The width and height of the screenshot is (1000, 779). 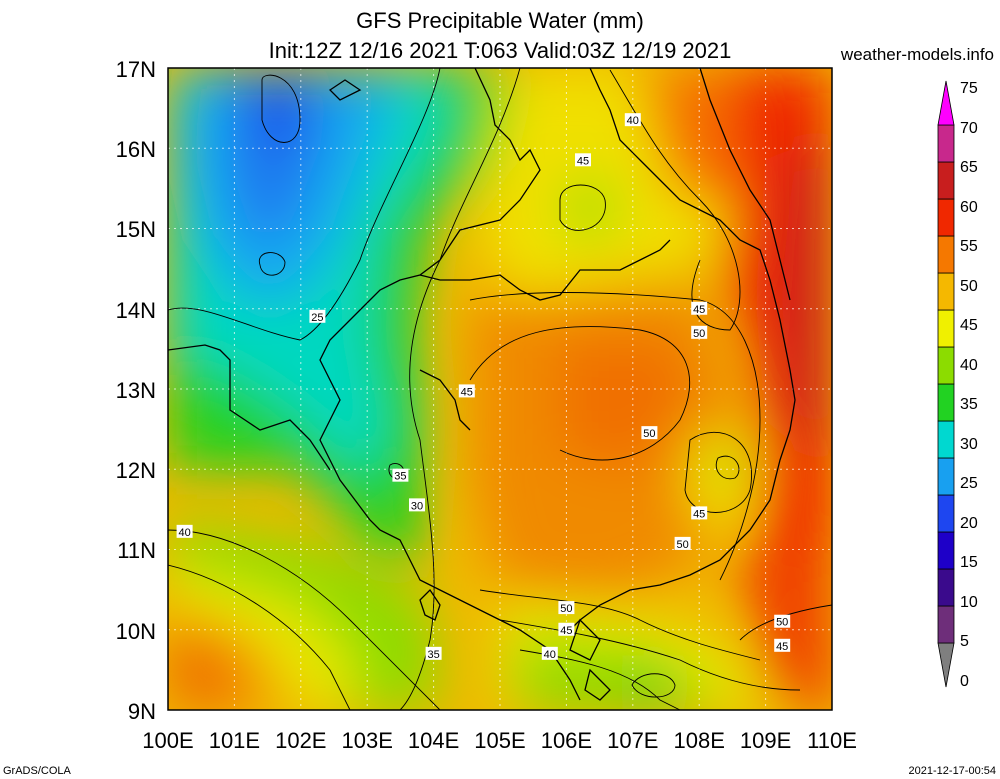 What do you see at coordinates (136, 550) in the screenshot?
I see `lat-label: 11N` at bounding box center [136, 550].